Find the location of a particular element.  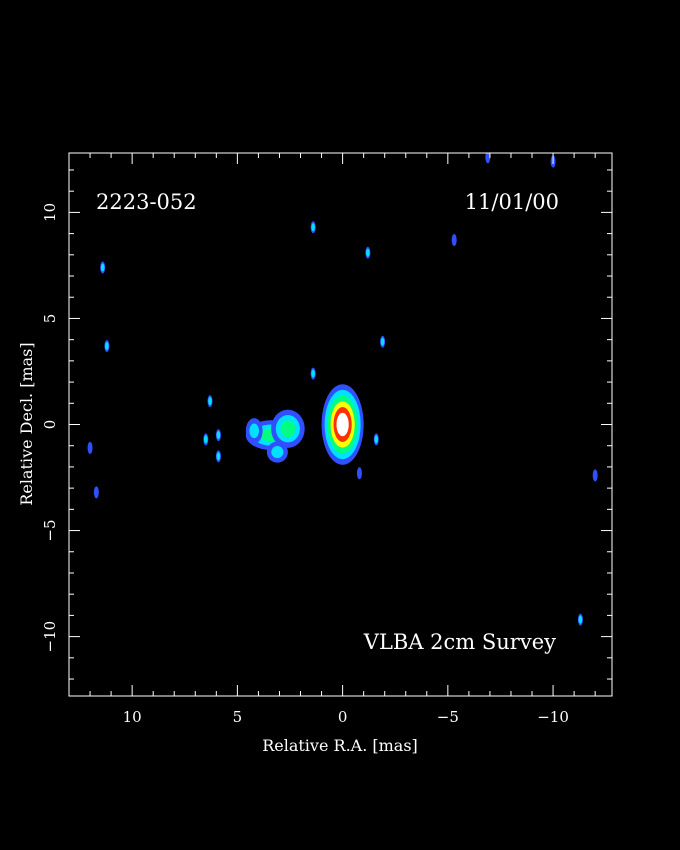

y-tick-label: 5 is located at coordinates (50, 319).